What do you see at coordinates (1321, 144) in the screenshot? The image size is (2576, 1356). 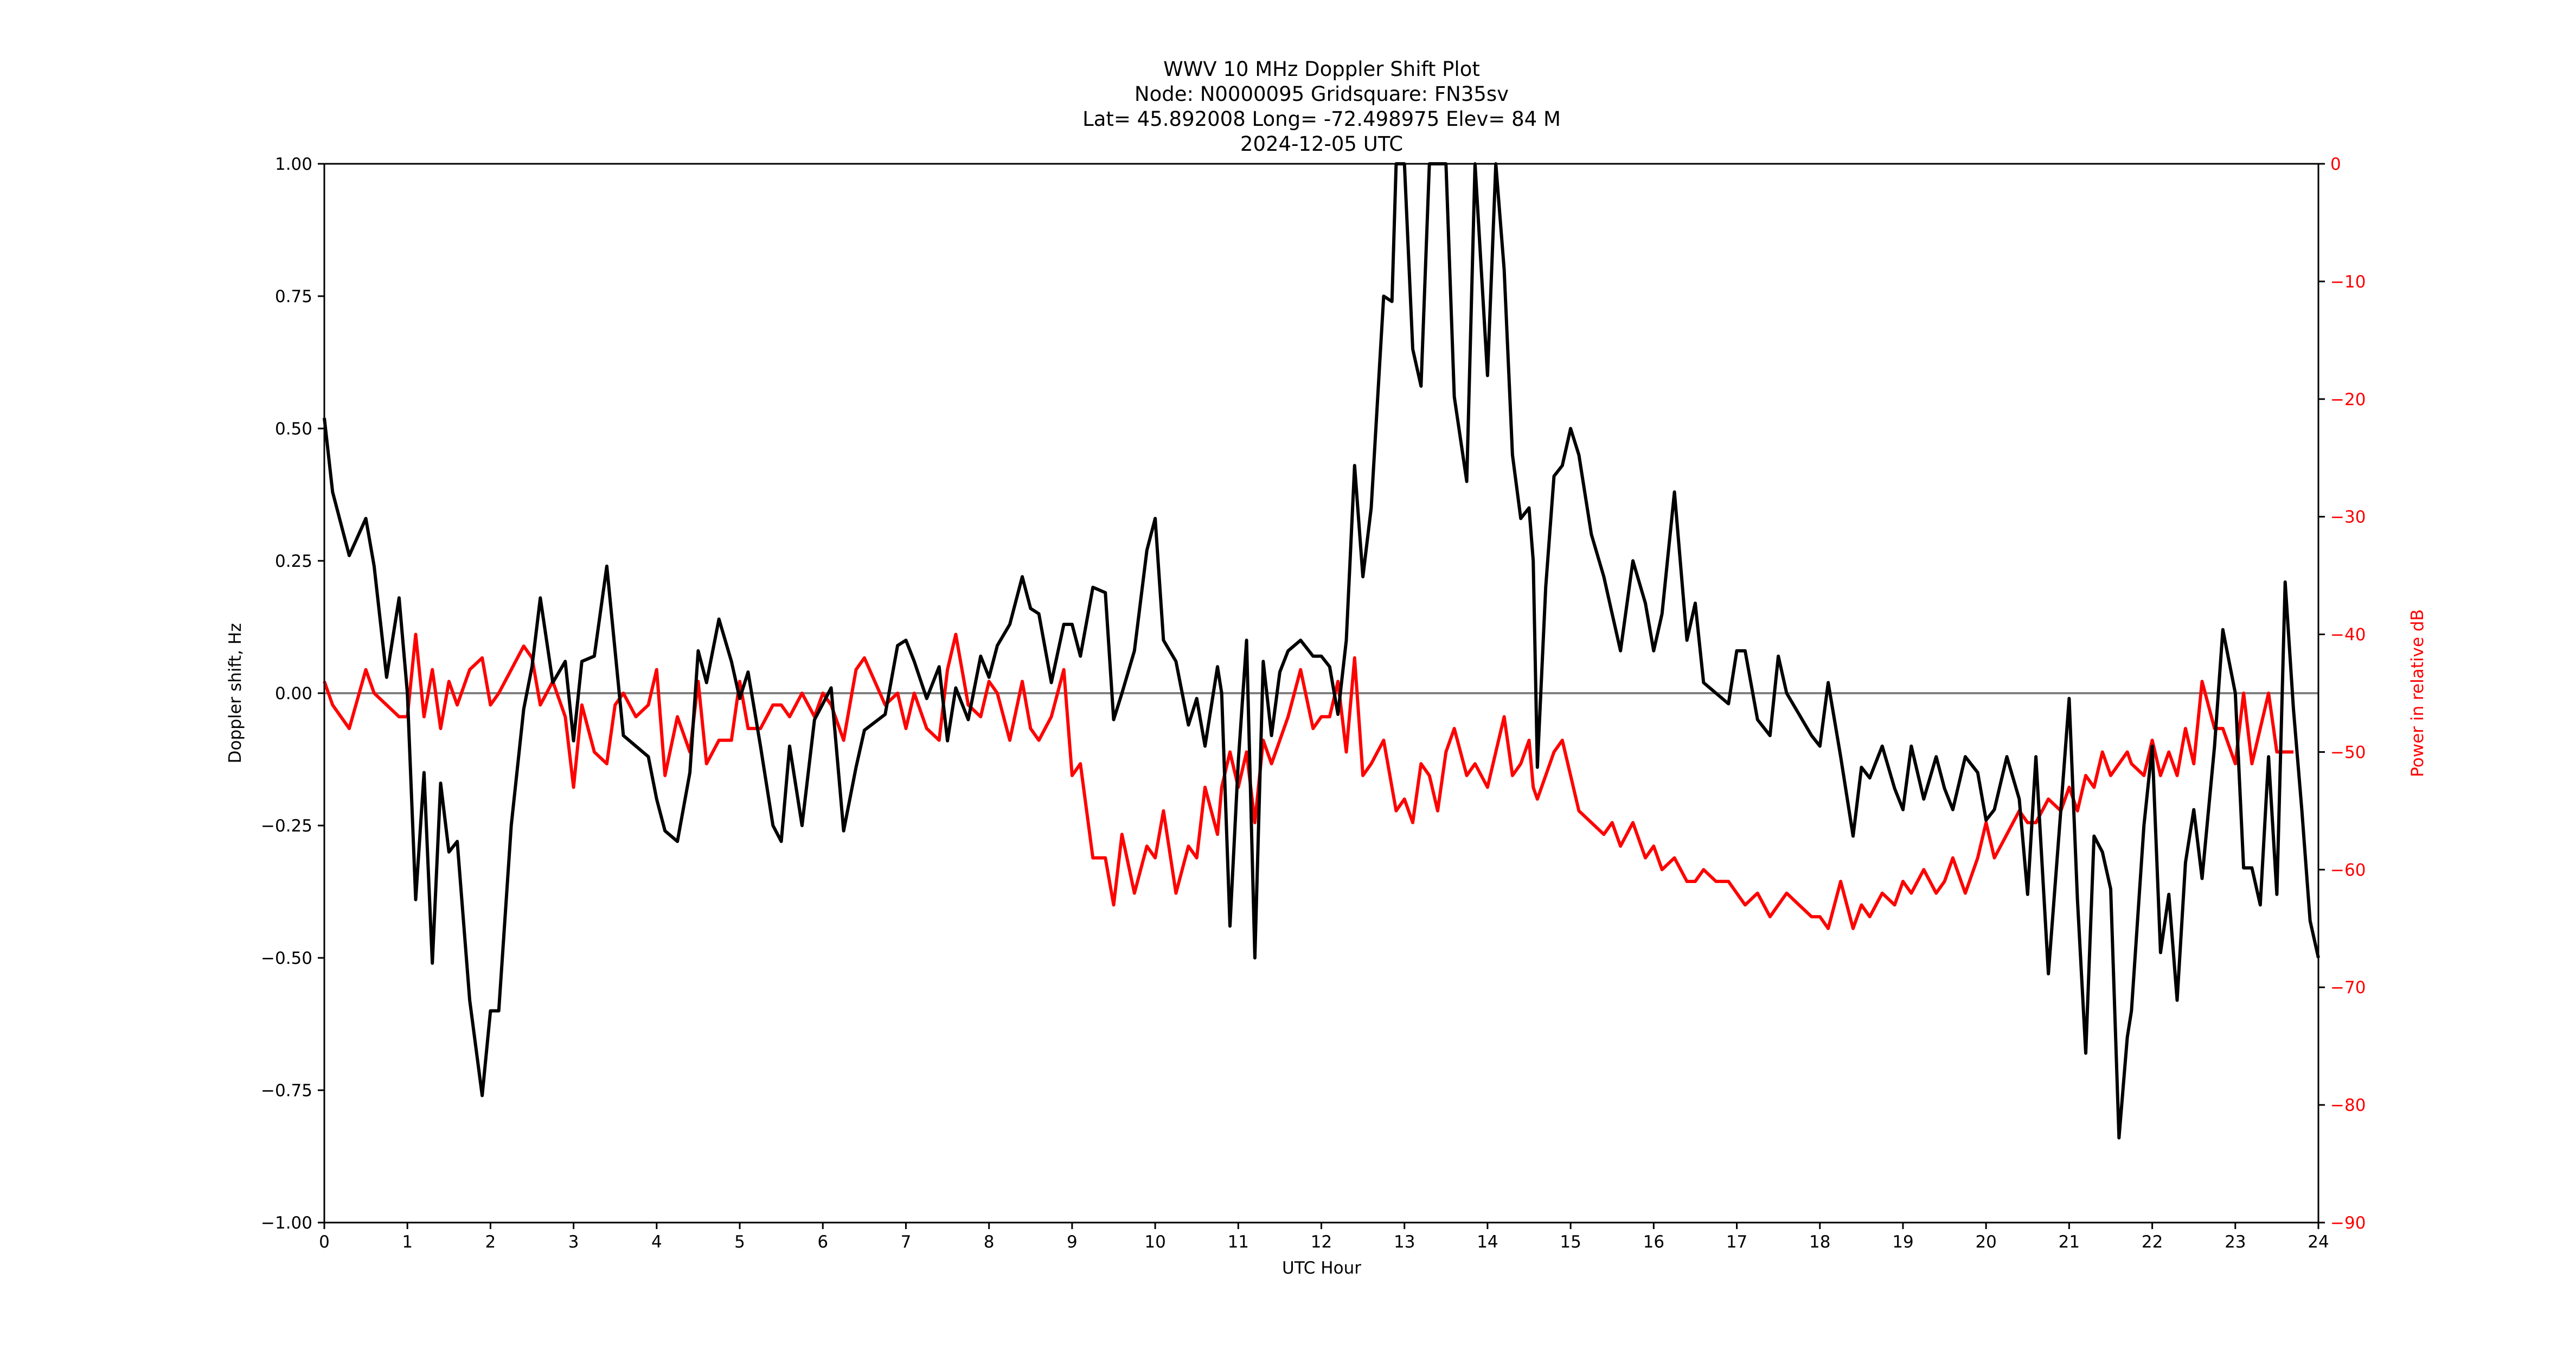 I see `title-line-4: 2024-12-05 UTC` at bounding box center [1321, 144].